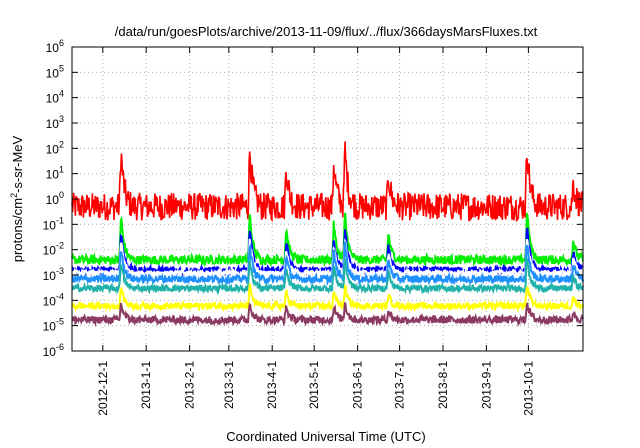  I want to click on x-tick-label: 2013-10-1, so click(528, 388).